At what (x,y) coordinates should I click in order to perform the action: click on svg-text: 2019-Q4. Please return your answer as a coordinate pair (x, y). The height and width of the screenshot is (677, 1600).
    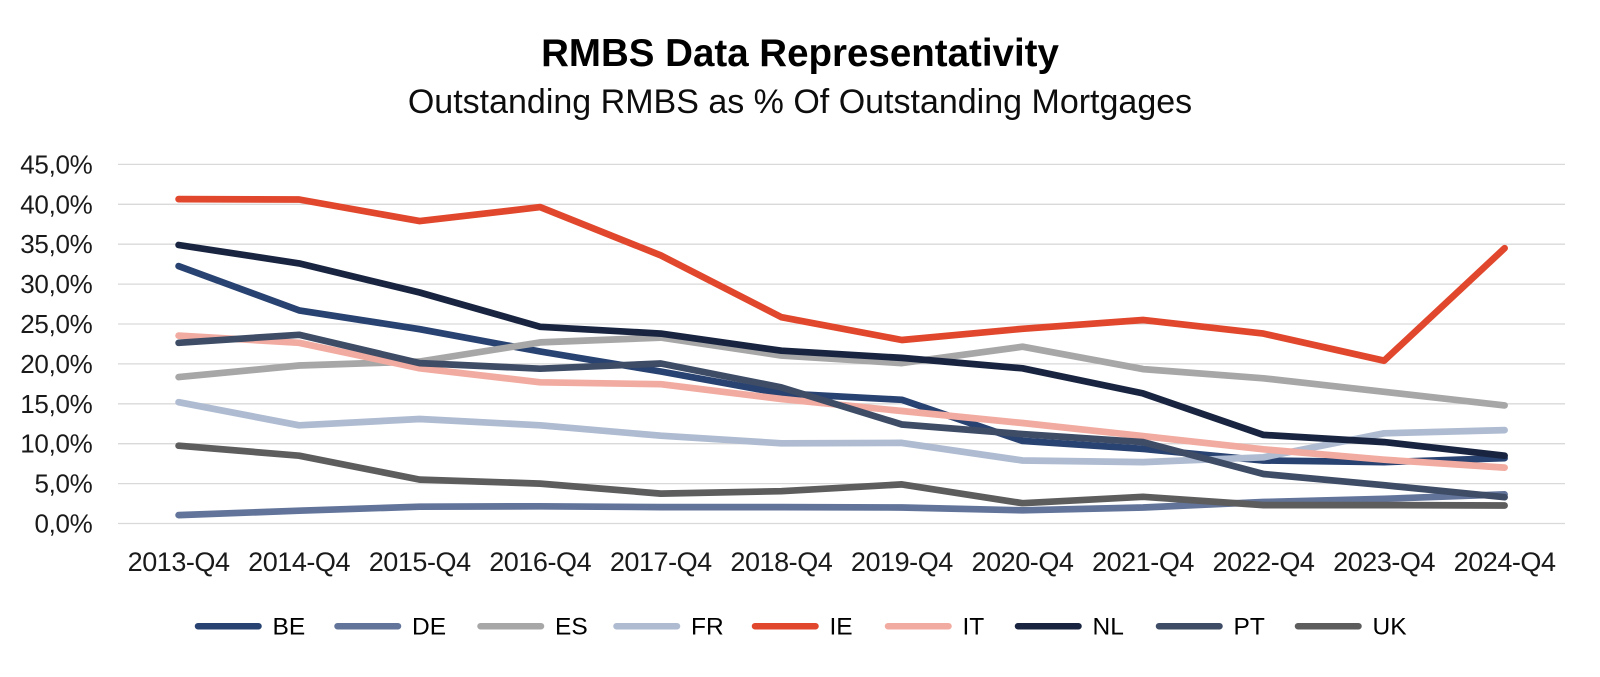
    Looking at the image, I should click on (902, 562).